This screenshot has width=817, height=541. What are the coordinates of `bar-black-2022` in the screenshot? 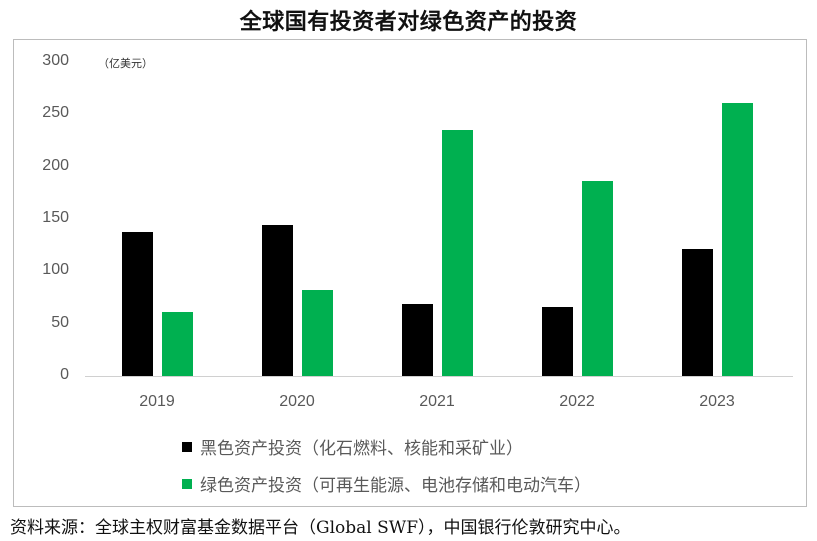 It's located at (557, 341).